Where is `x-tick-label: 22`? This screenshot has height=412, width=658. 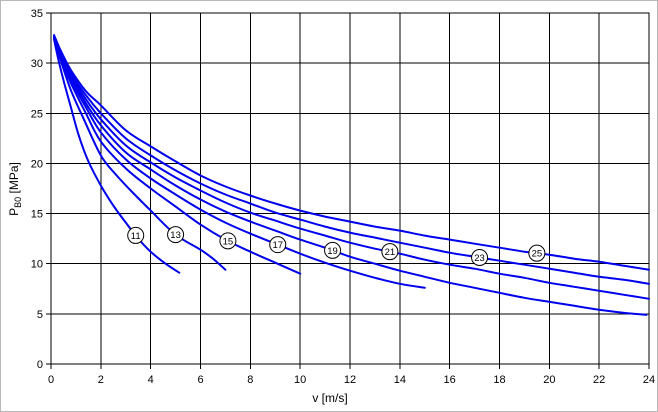
x-tick-label: 22 is located at coordinates (599, 380).